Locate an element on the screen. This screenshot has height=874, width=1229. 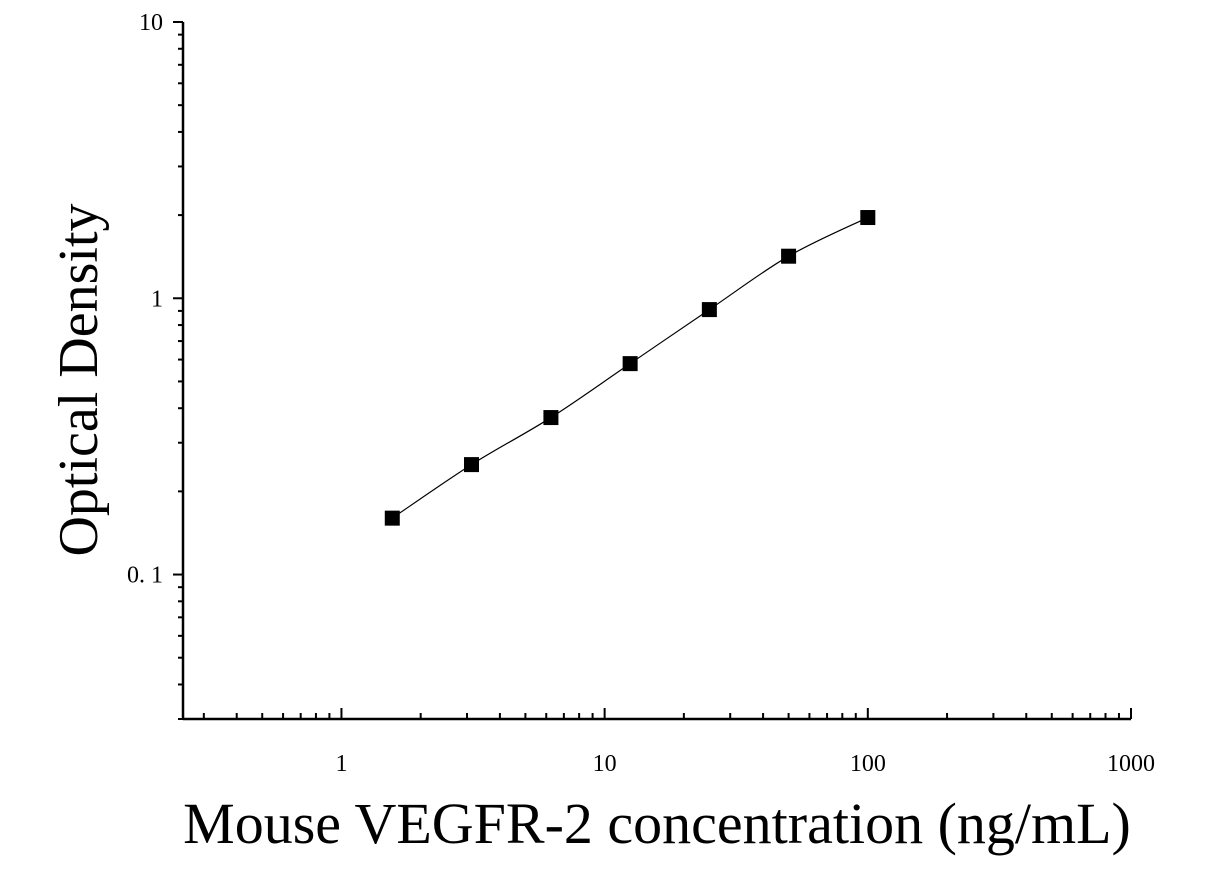
x-tick-label: 1 is located at coordinates (341, 764).